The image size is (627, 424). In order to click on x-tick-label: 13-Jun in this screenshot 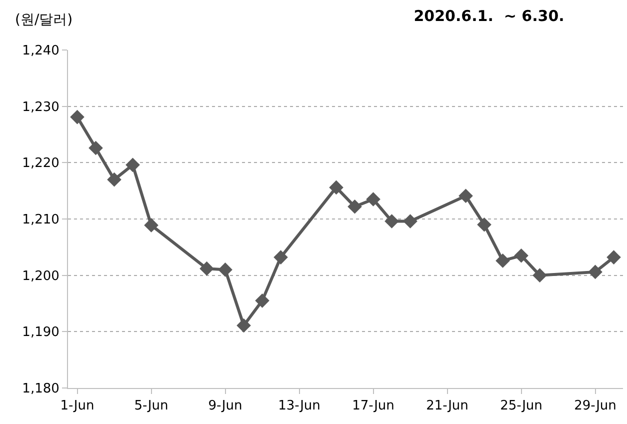, I will do `click(299, 406)`.